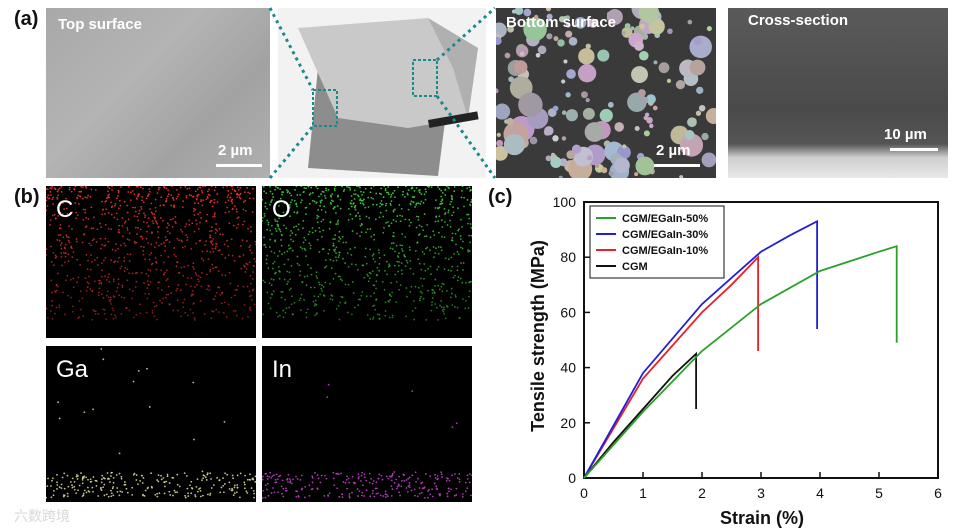  I want to click on cross-section-scale-text: 10 µm, so click(905, 134).